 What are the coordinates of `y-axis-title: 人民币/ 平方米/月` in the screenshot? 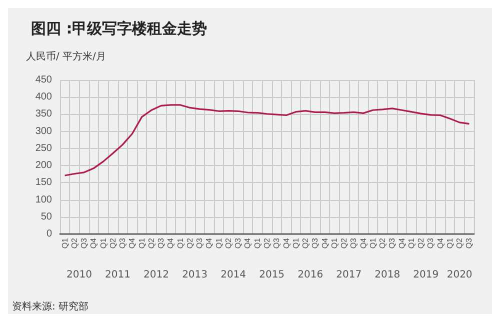 It's located at (66, 56).